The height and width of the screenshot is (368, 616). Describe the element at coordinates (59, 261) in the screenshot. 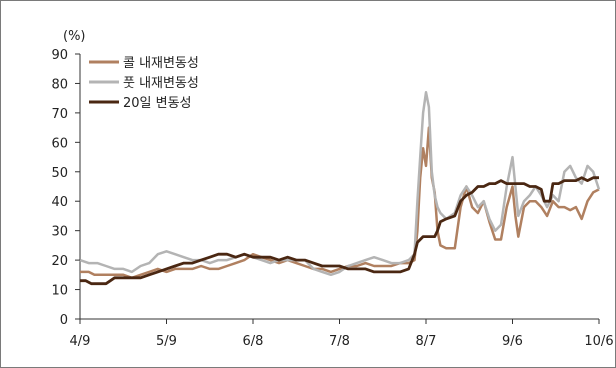

I see `y-tick-label: 20` at that location.